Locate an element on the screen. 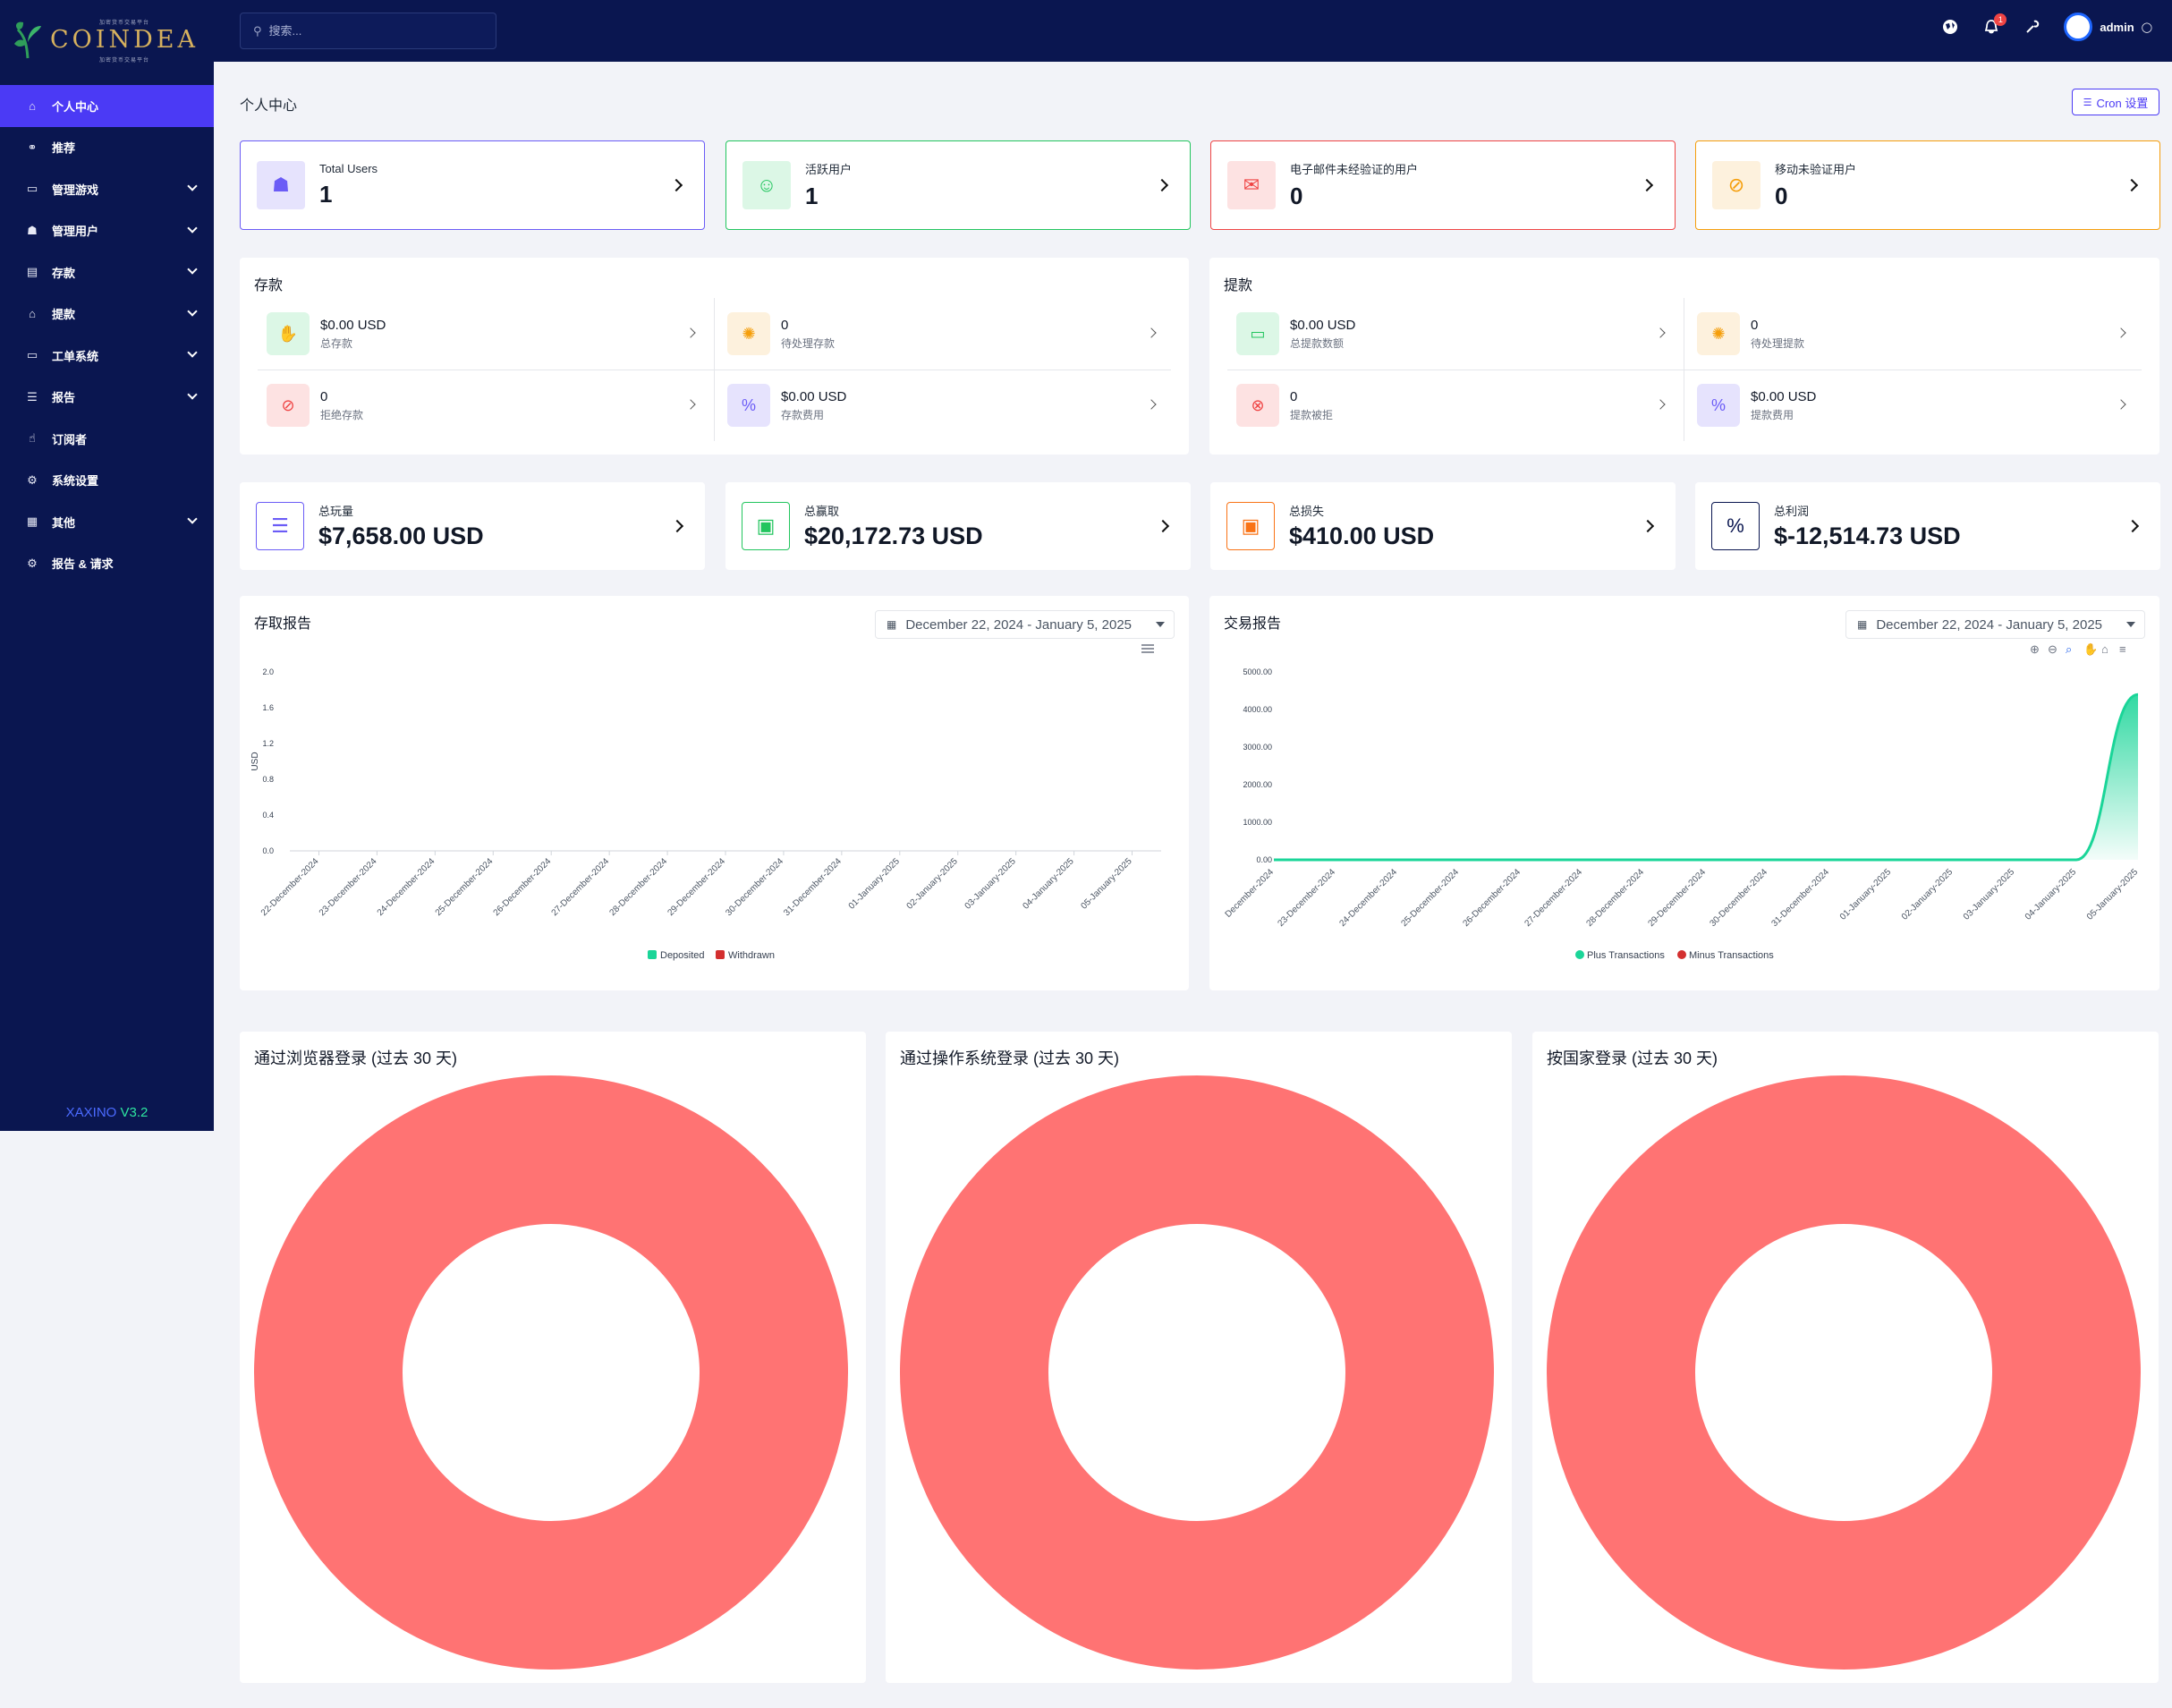 Image resolution: width=2172 pixels, height=1708 pixels. brand-name: COINDEA is located at coordinates (124, 39).